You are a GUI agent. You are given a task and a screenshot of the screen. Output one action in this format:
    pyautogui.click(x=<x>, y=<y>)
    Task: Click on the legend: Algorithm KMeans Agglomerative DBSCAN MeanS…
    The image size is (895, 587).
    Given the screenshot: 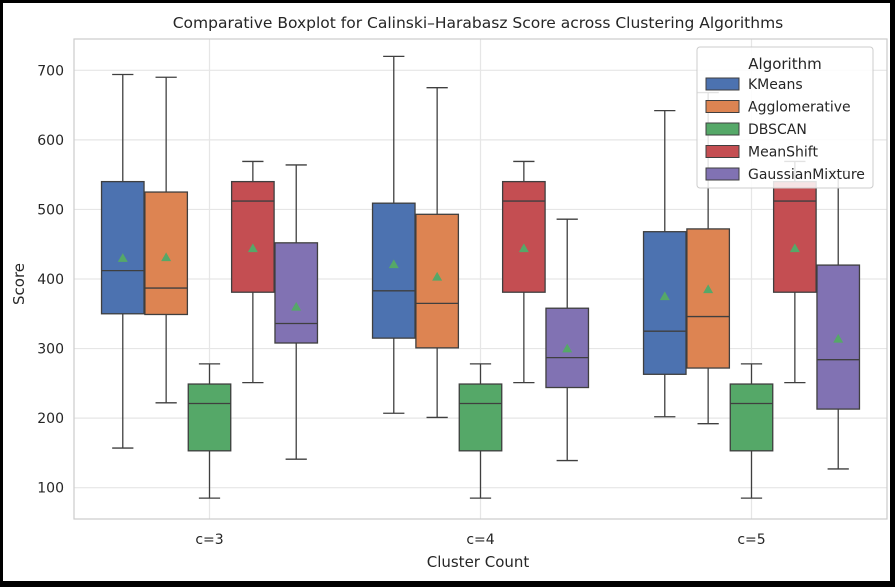 What is the action you would take?
    pyautogui.click(x=785, y=117)
    